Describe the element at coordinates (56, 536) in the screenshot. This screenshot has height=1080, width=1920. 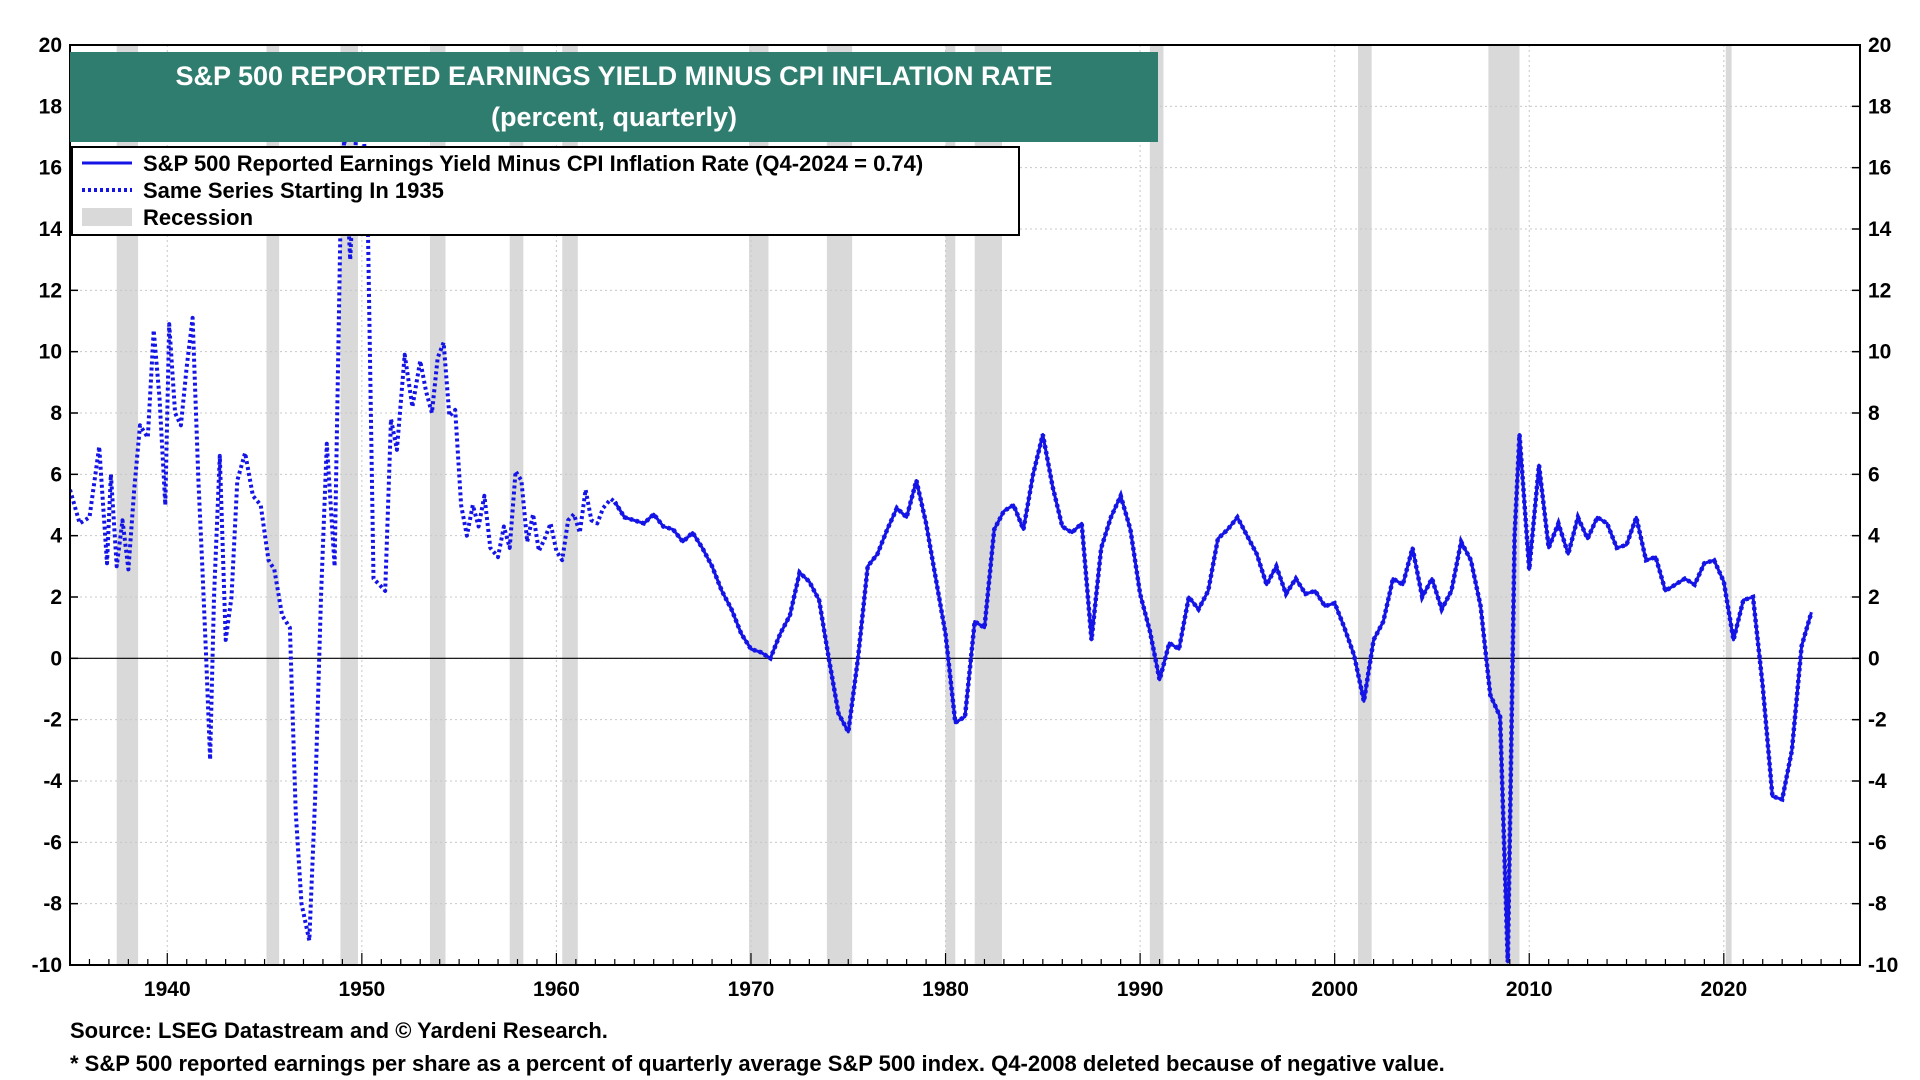
I see `y-tick-label-left-7: 4` at that location.